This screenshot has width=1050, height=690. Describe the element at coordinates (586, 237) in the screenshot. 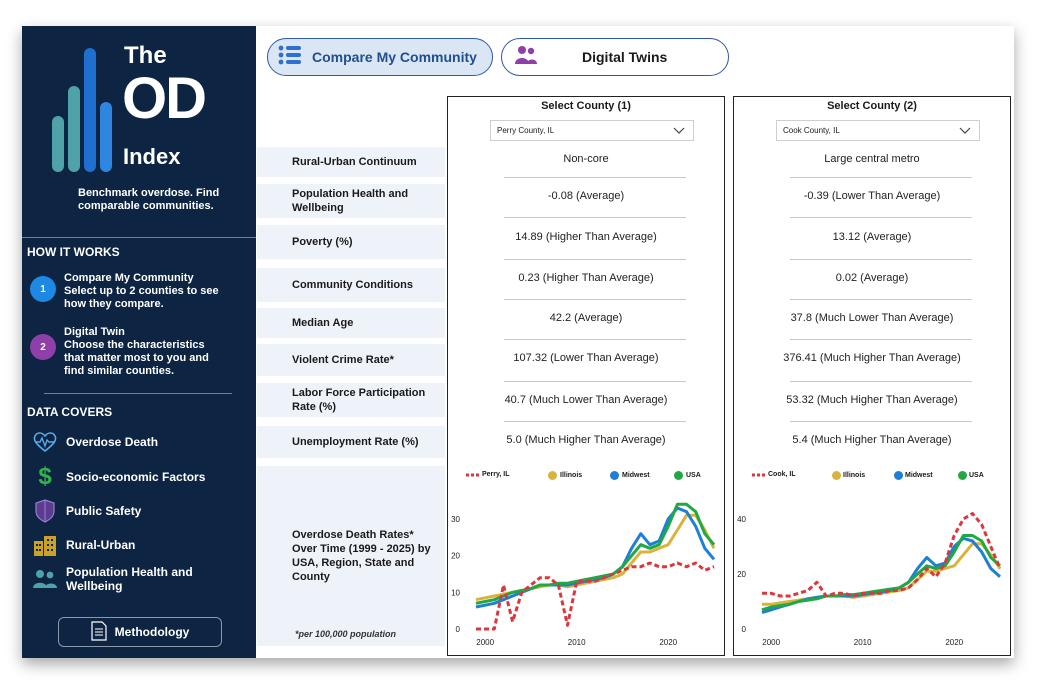

I see `value-poverty: 14.89 (Higher Than Average)` at that location.